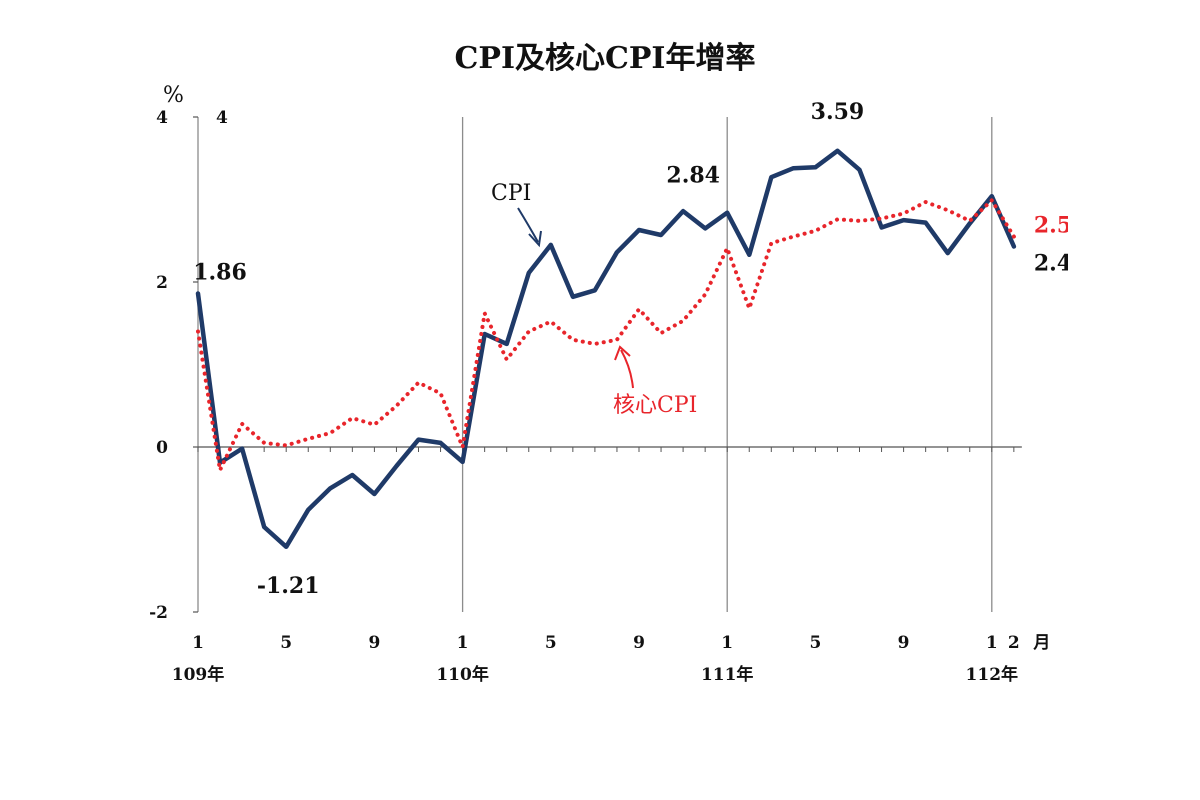 The width and height of the screenshot is (1200, 800). I want to click on y-axis-unit: %, so click(173, 95).